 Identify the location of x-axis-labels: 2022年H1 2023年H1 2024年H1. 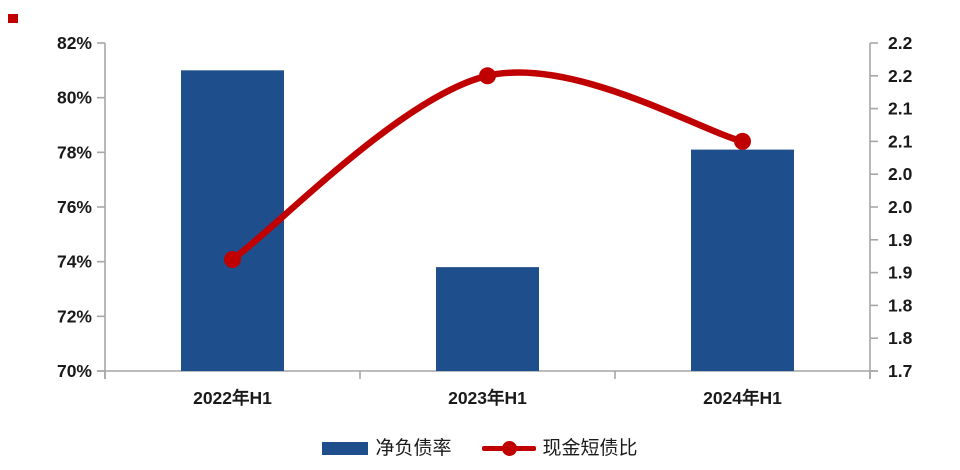
(487, 398).